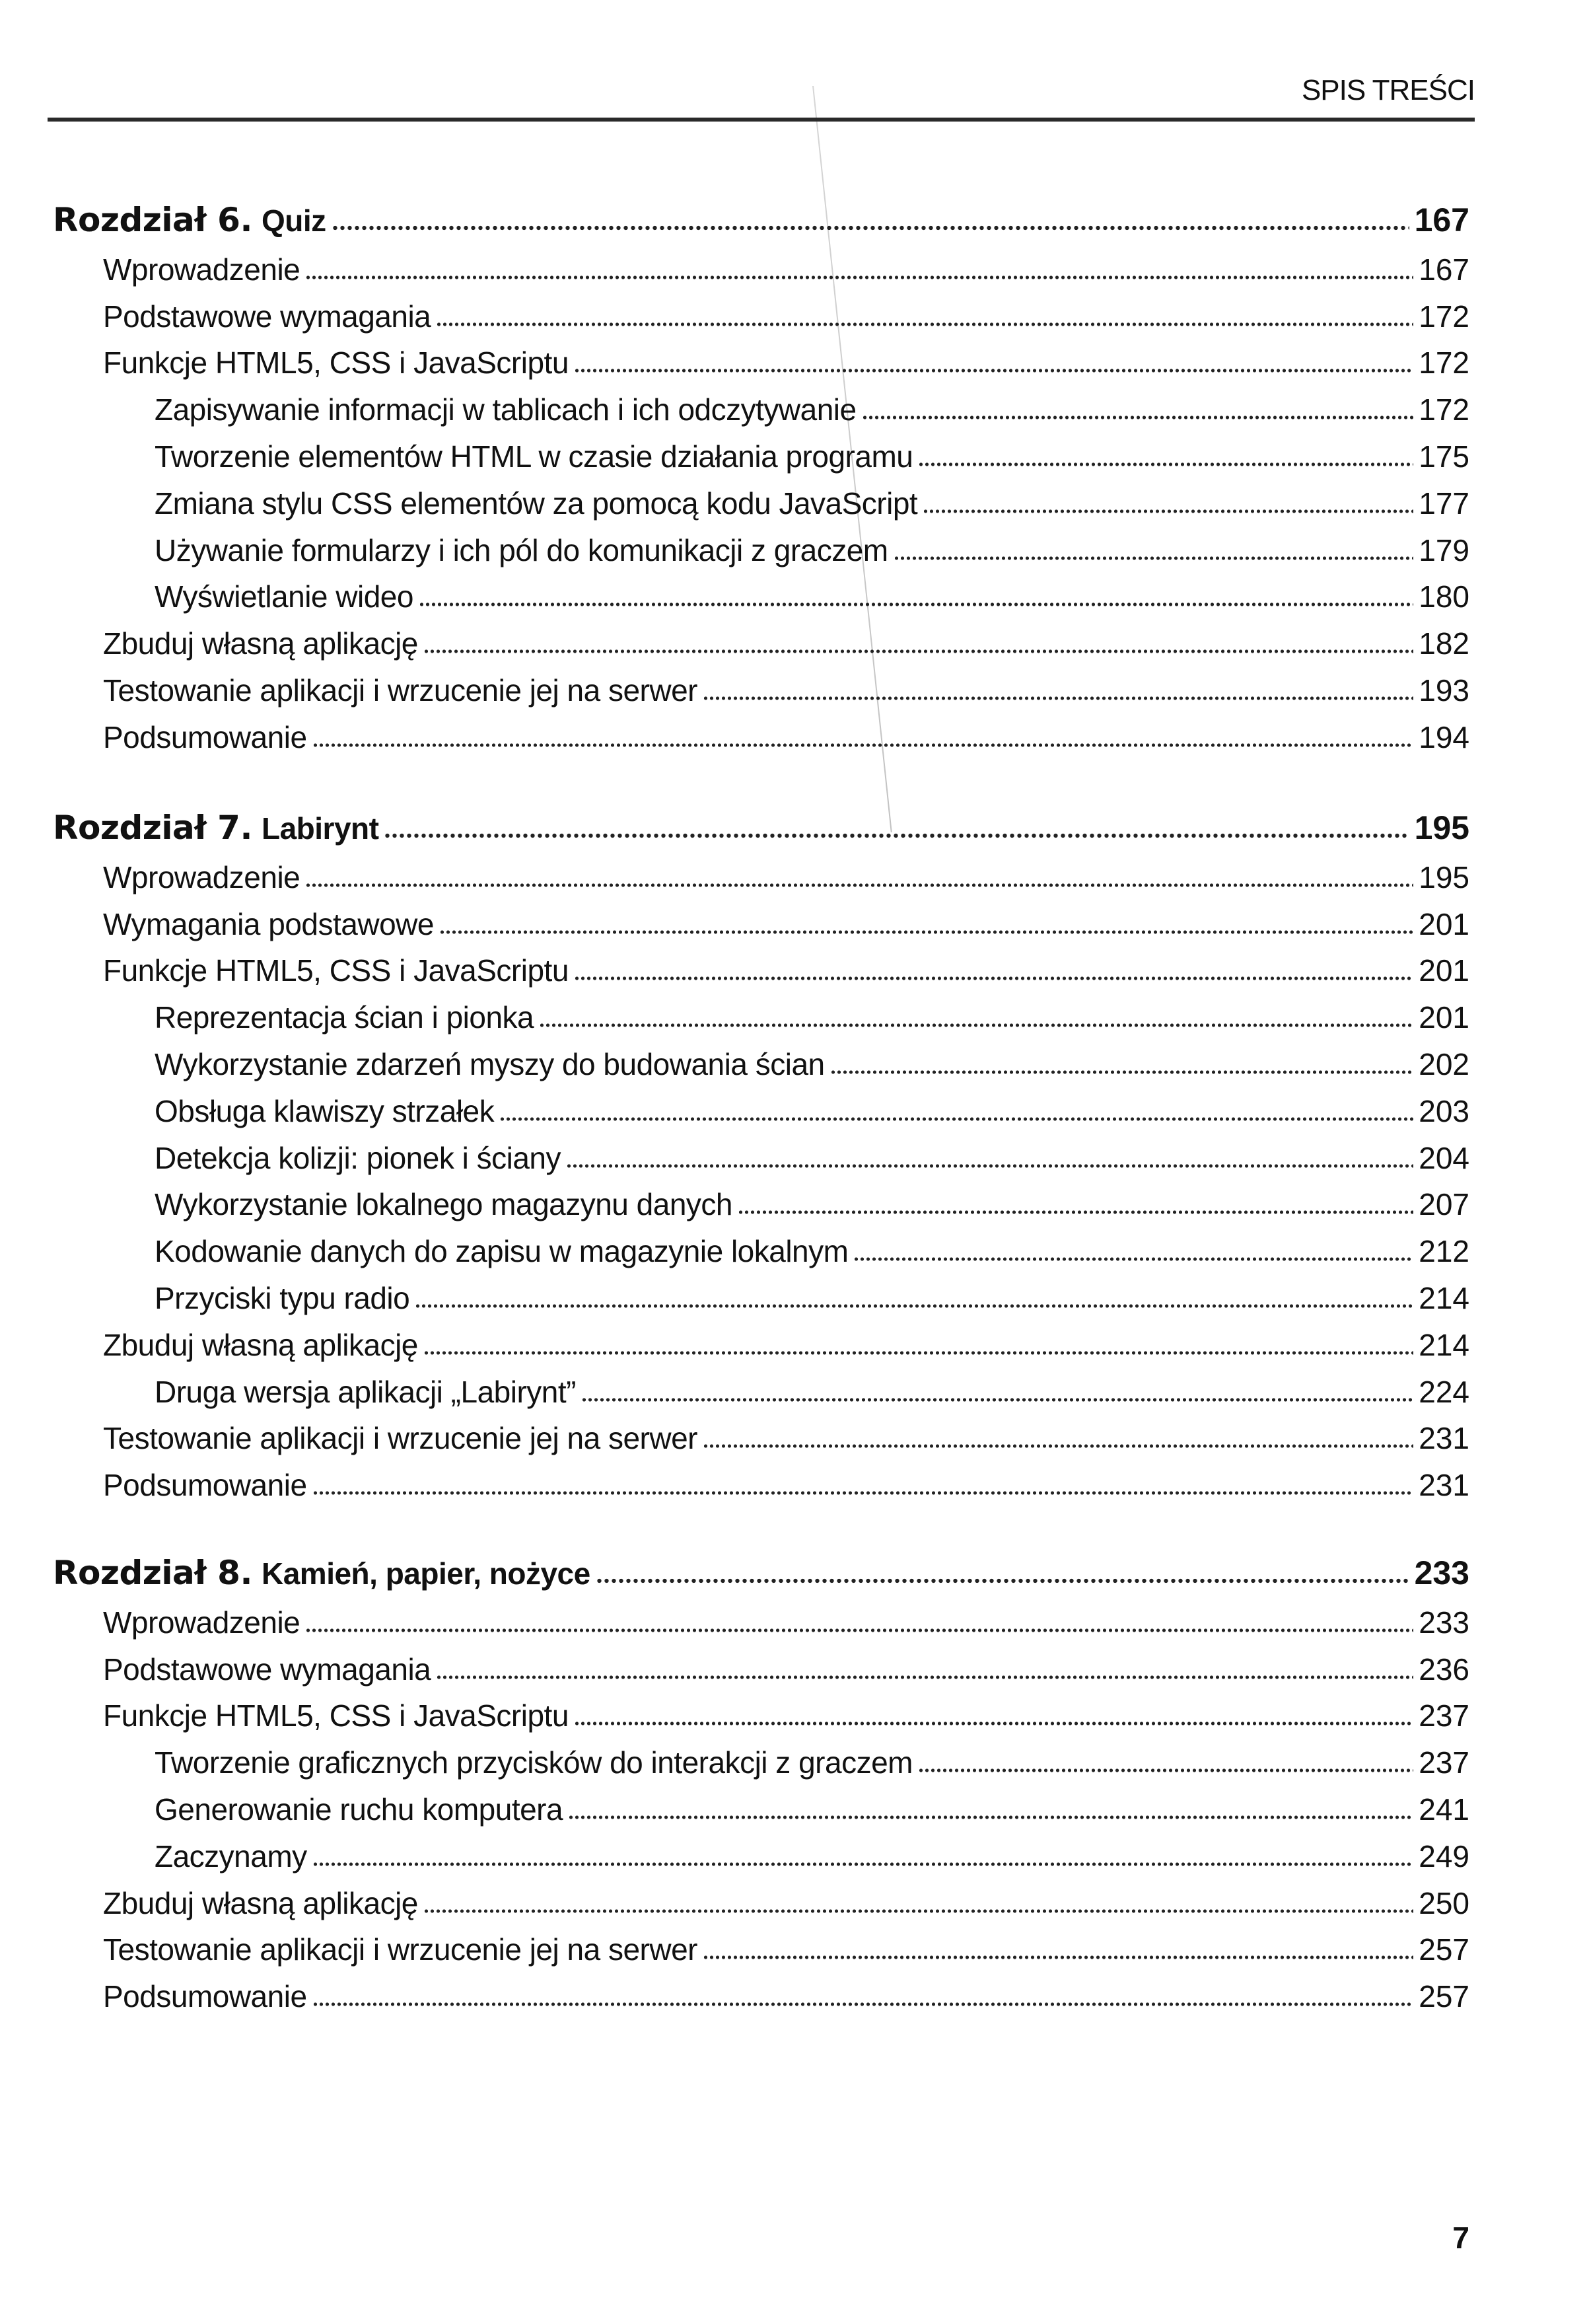  What do you see at coordinates (812, 1158) in the screenshot?
I see `toc-entry: Detekcja kolizji: pionek i ściany 204` at bounding box center [812, 1158].